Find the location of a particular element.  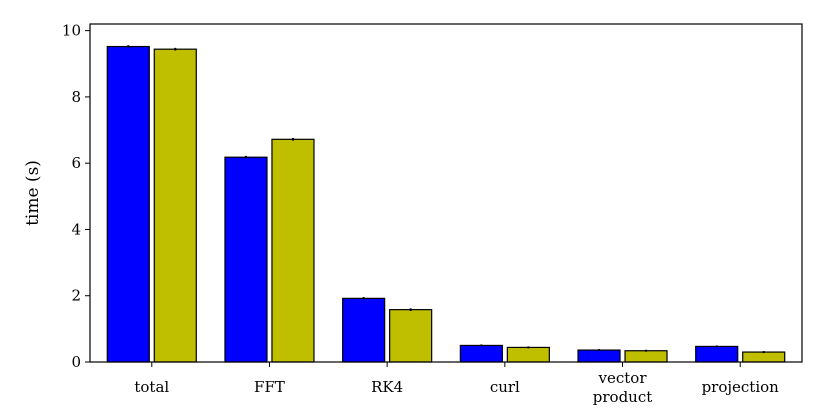

y-tick-label: 0 is located at coordinates (76, 362).